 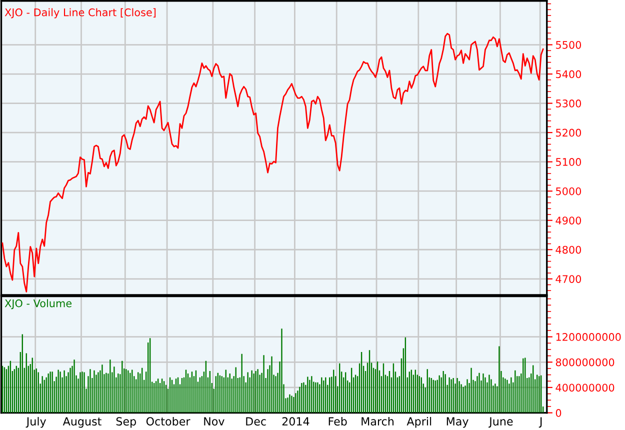 What do you see at coordinates (569, 191) in the screenshot?
I see `y-tick-label: 5000` at bounding box center [569, 191].